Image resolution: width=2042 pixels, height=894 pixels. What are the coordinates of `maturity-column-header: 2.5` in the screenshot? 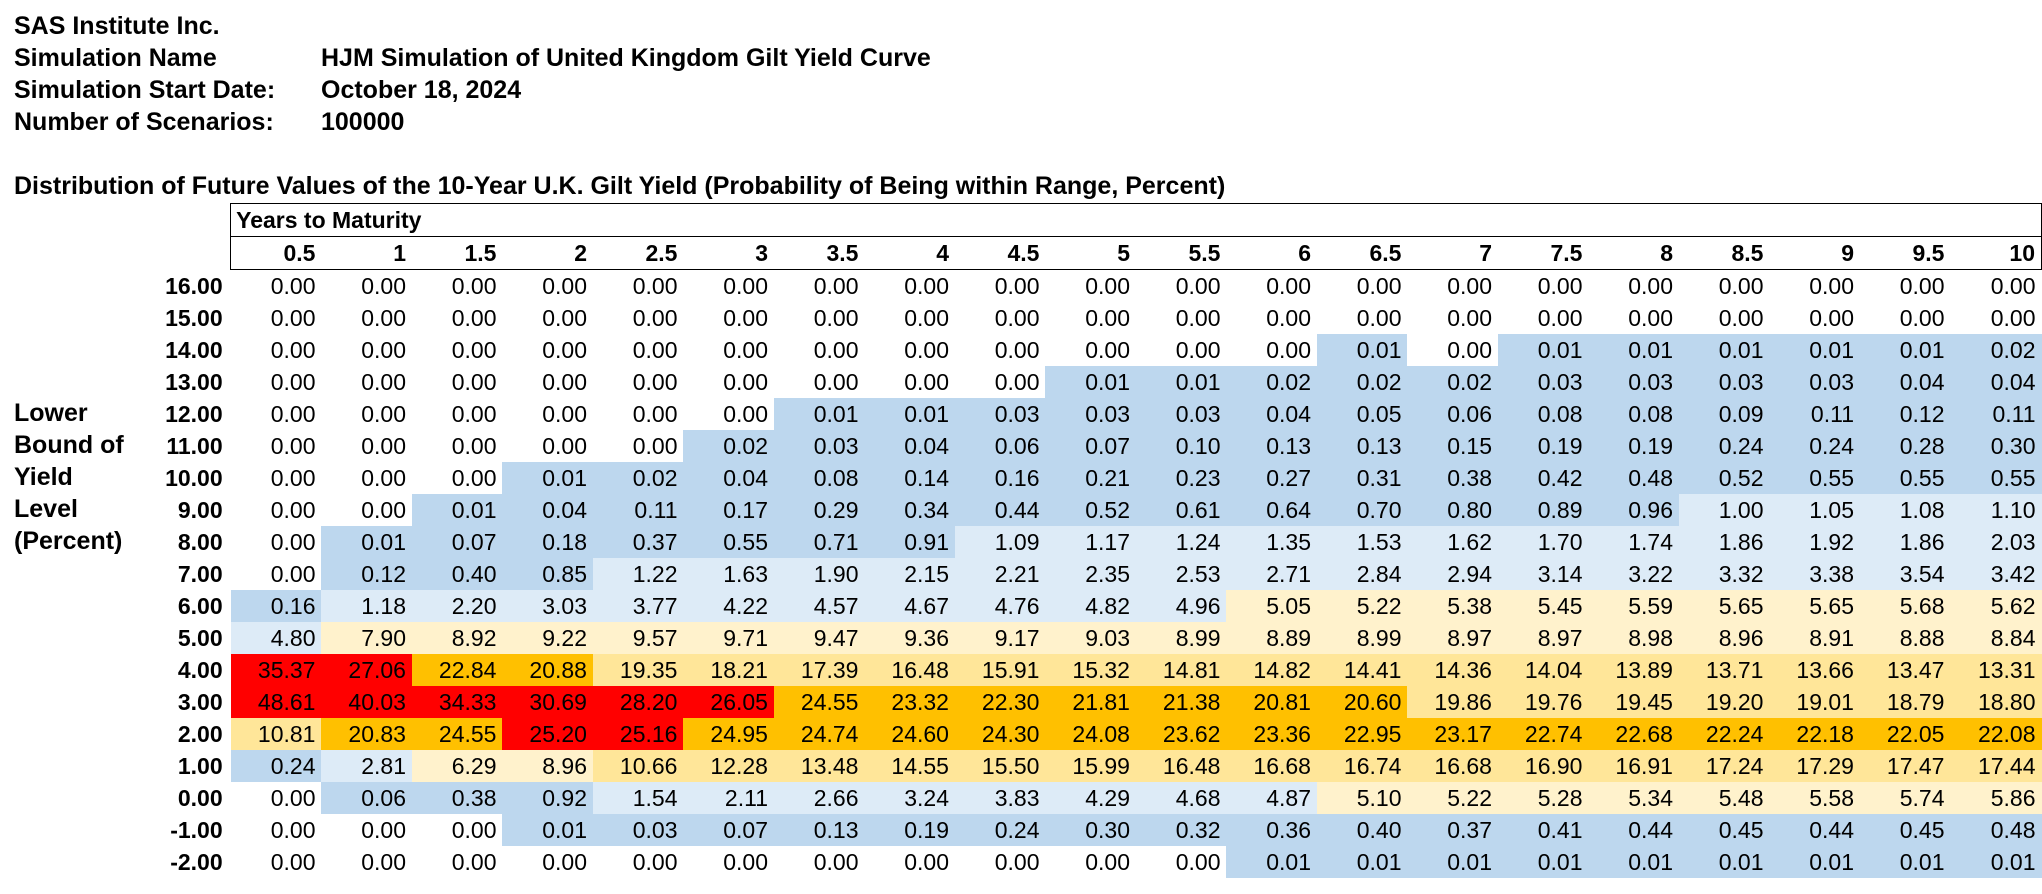 It's located at (638, 253).